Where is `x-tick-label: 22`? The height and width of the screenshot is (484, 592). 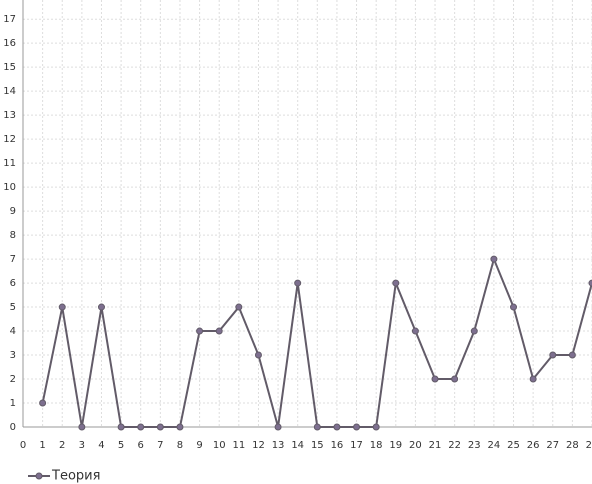
x-tick-label: 22 is located at coordinates (454, 445).